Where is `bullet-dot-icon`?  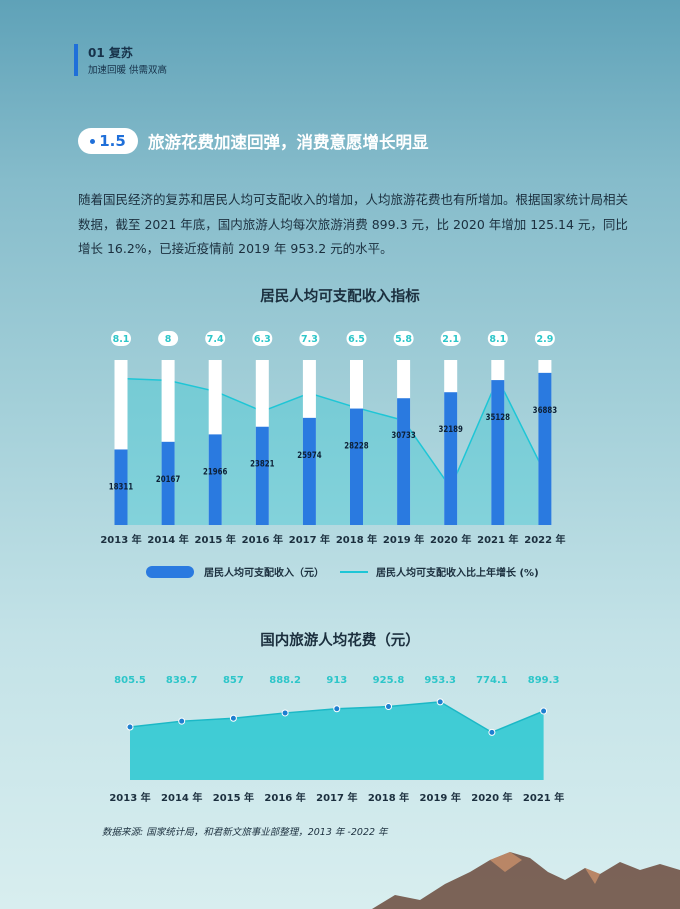
bullet-dot-icon is located at coordinates (93, 141).